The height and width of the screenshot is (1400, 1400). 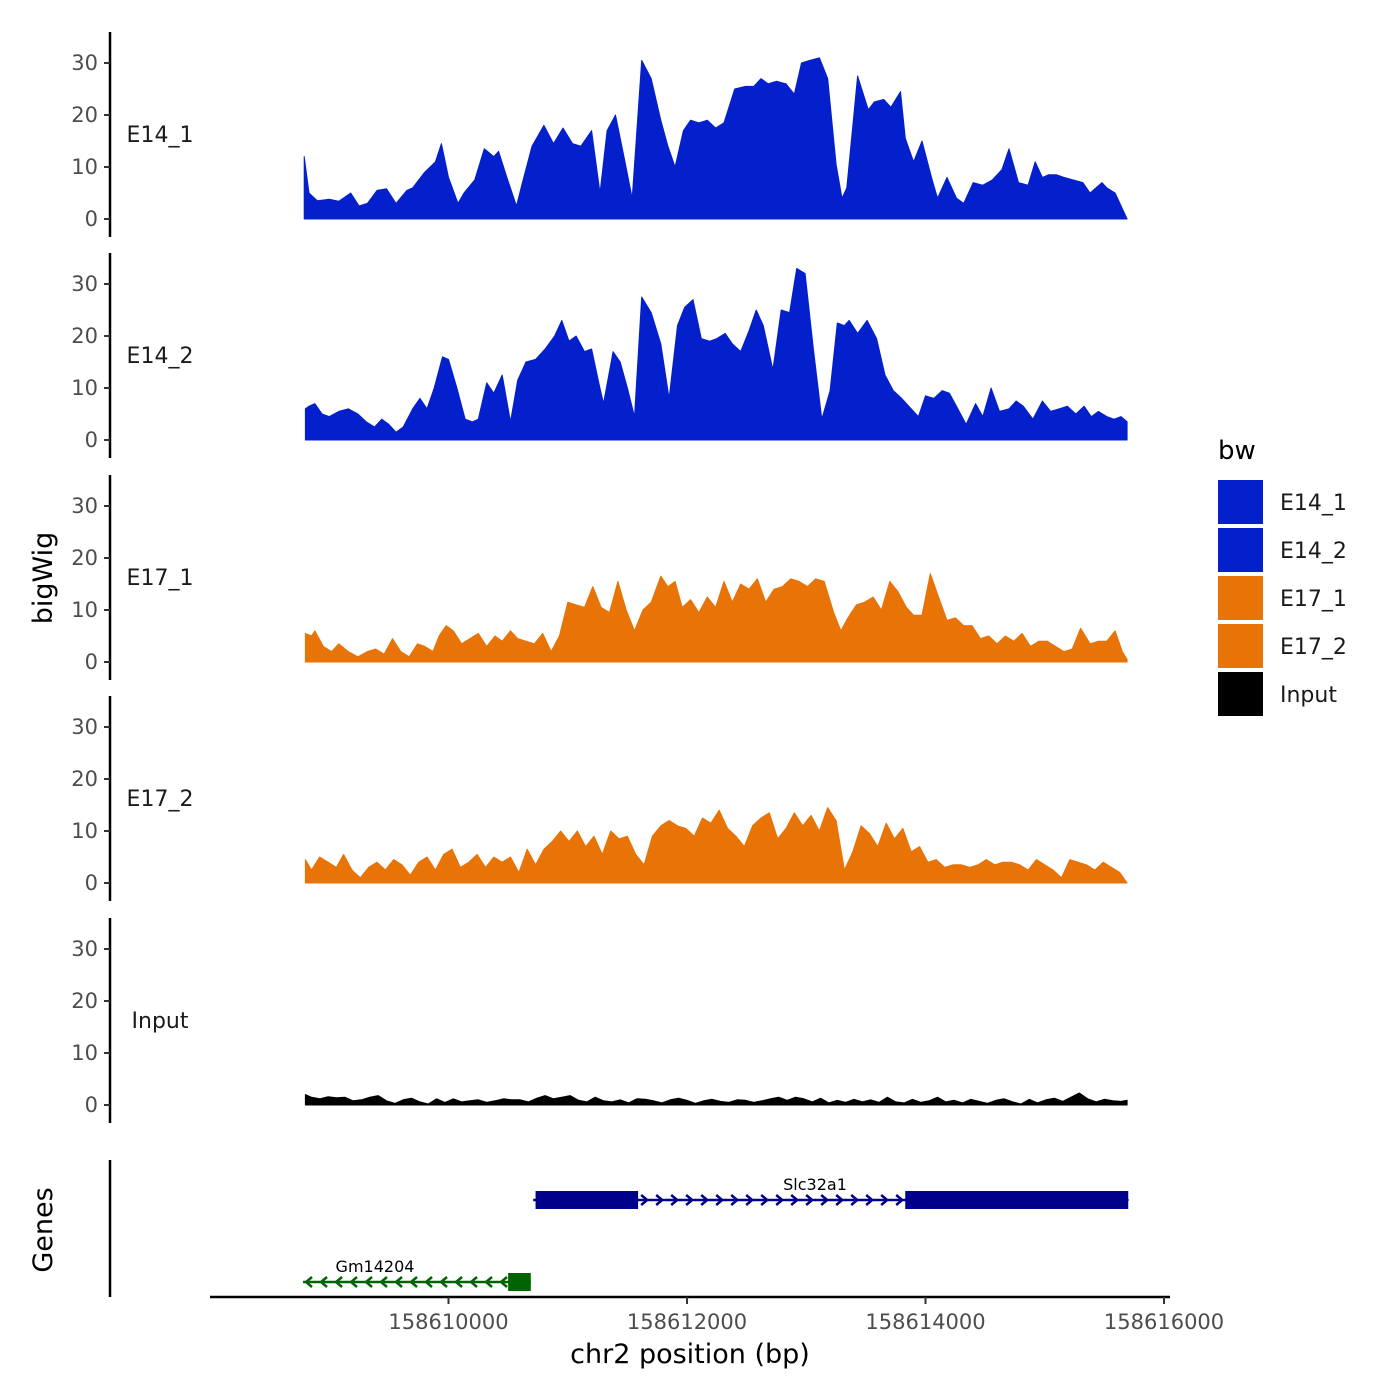 What do you see at coordinates (619, 1228) in the screenshot?
I see `gene-track: Slc32a1 Gm14204` at bounding box center [619, 1228].